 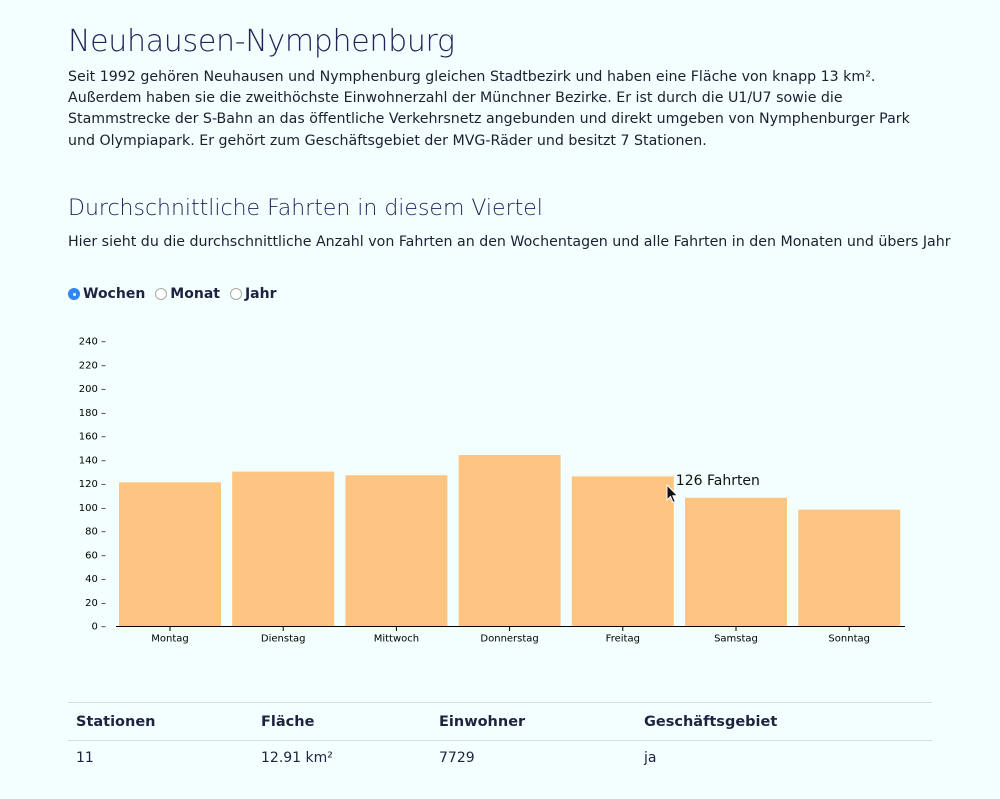 What do you see at coordinates (92, 413) in the screenshot?
I see `y-tick-label: 180 –` at bounding box center [92, 413].